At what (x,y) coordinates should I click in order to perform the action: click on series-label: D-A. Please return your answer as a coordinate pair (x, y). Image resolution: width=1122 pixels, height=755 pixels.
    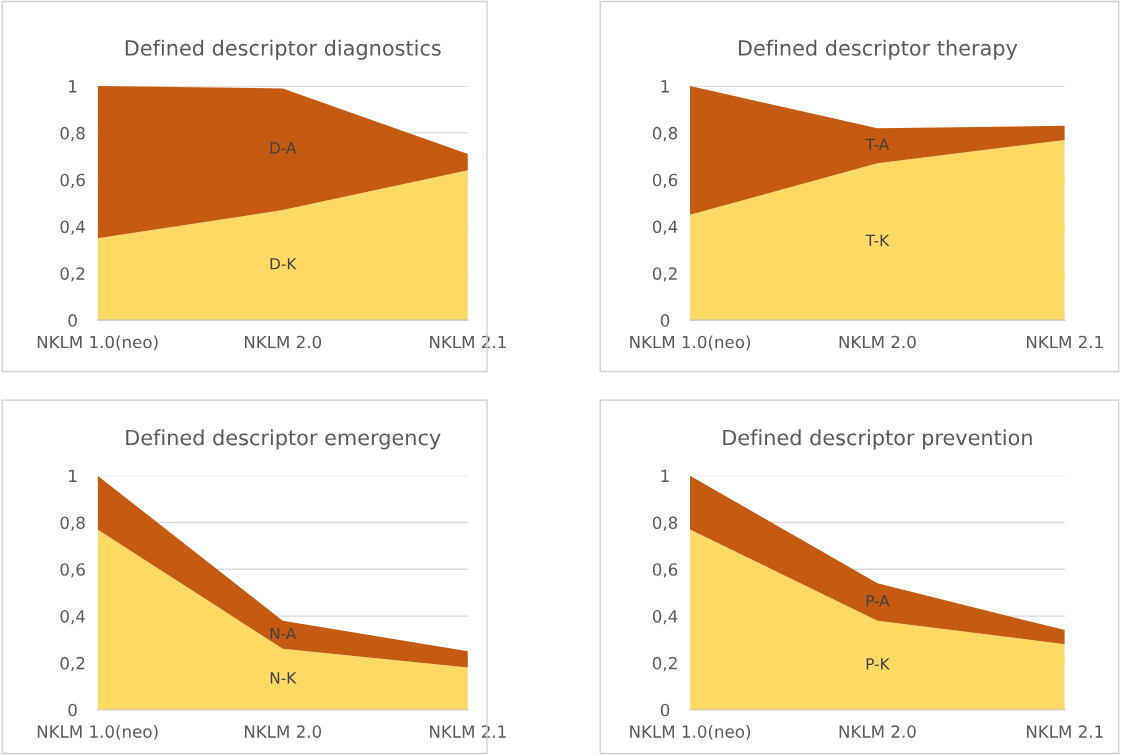
    Looking at the image, I should click on (283, 148).